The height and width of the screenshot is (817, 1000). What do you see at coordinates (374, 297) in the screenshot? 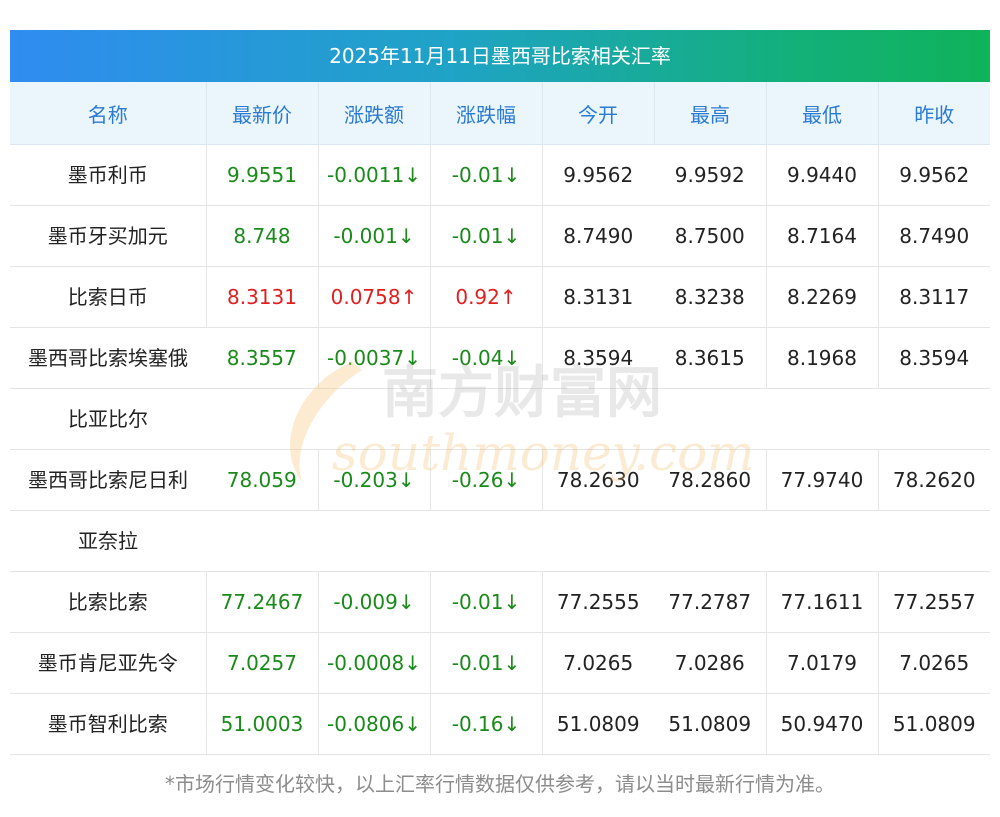
I see `change-amount: 0.0758↑` at bounding box center [374, 297].